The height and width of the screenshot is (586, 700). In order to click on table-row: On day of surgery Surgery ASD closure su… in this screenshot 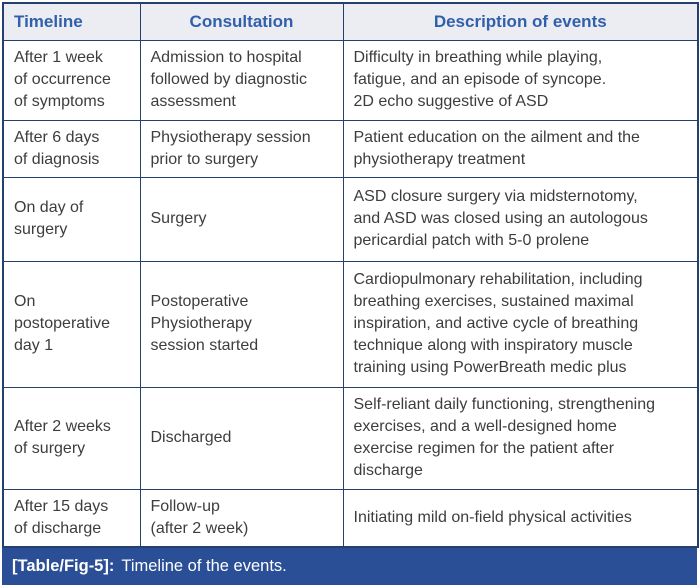, I will do `click(350, 219)`.